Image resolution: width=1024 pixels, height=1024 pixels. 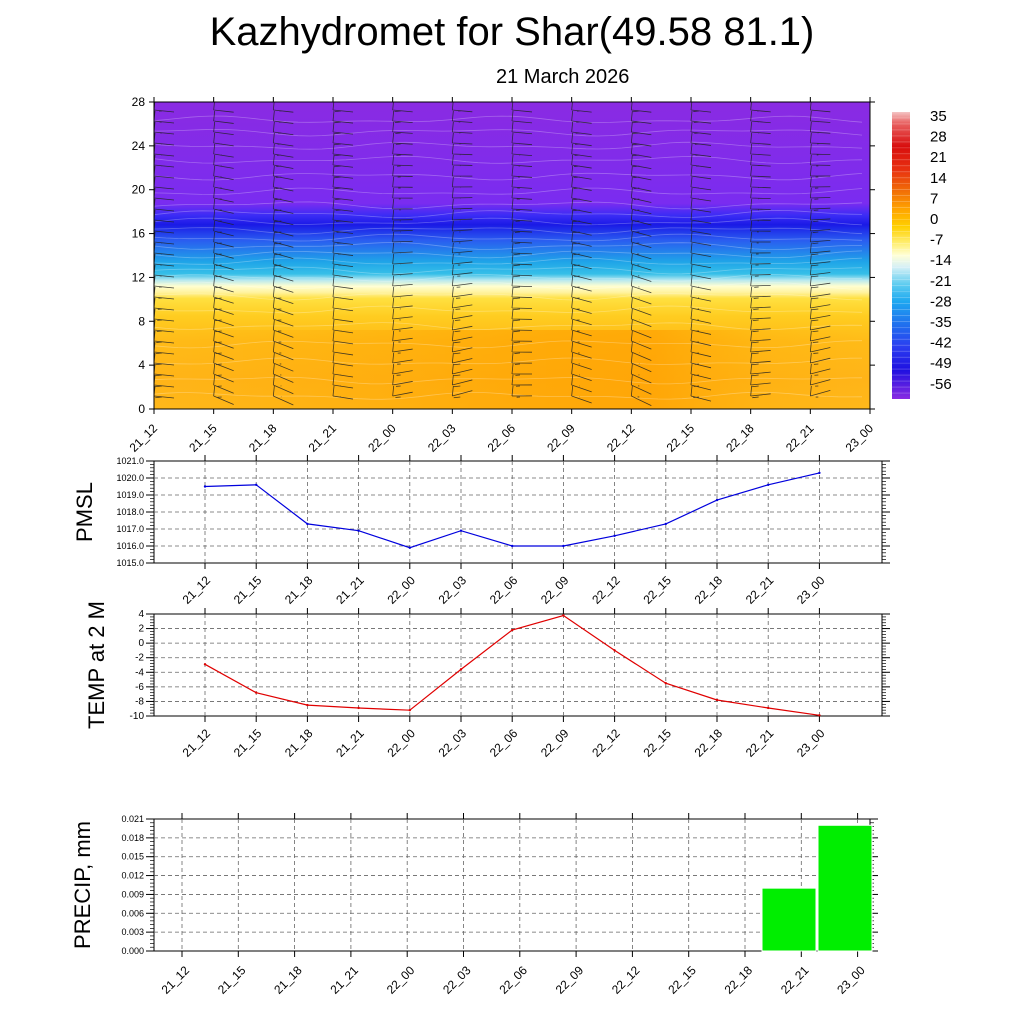 I want to click on colorbar-label: 14, so click(x=938, y=178).